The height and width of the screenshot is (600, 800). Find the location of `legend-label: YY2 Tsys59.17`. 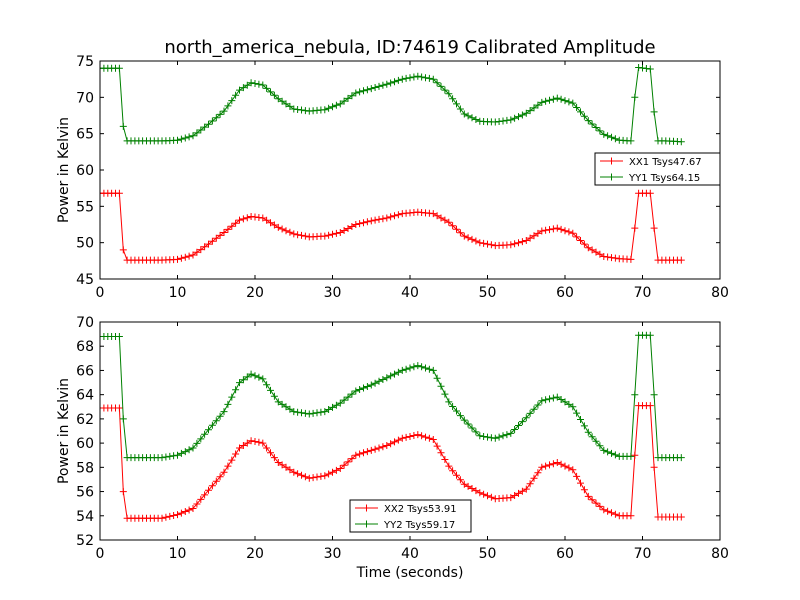

legend-label: YY2 Tsys59.17 is located at coordinates (419, 525).